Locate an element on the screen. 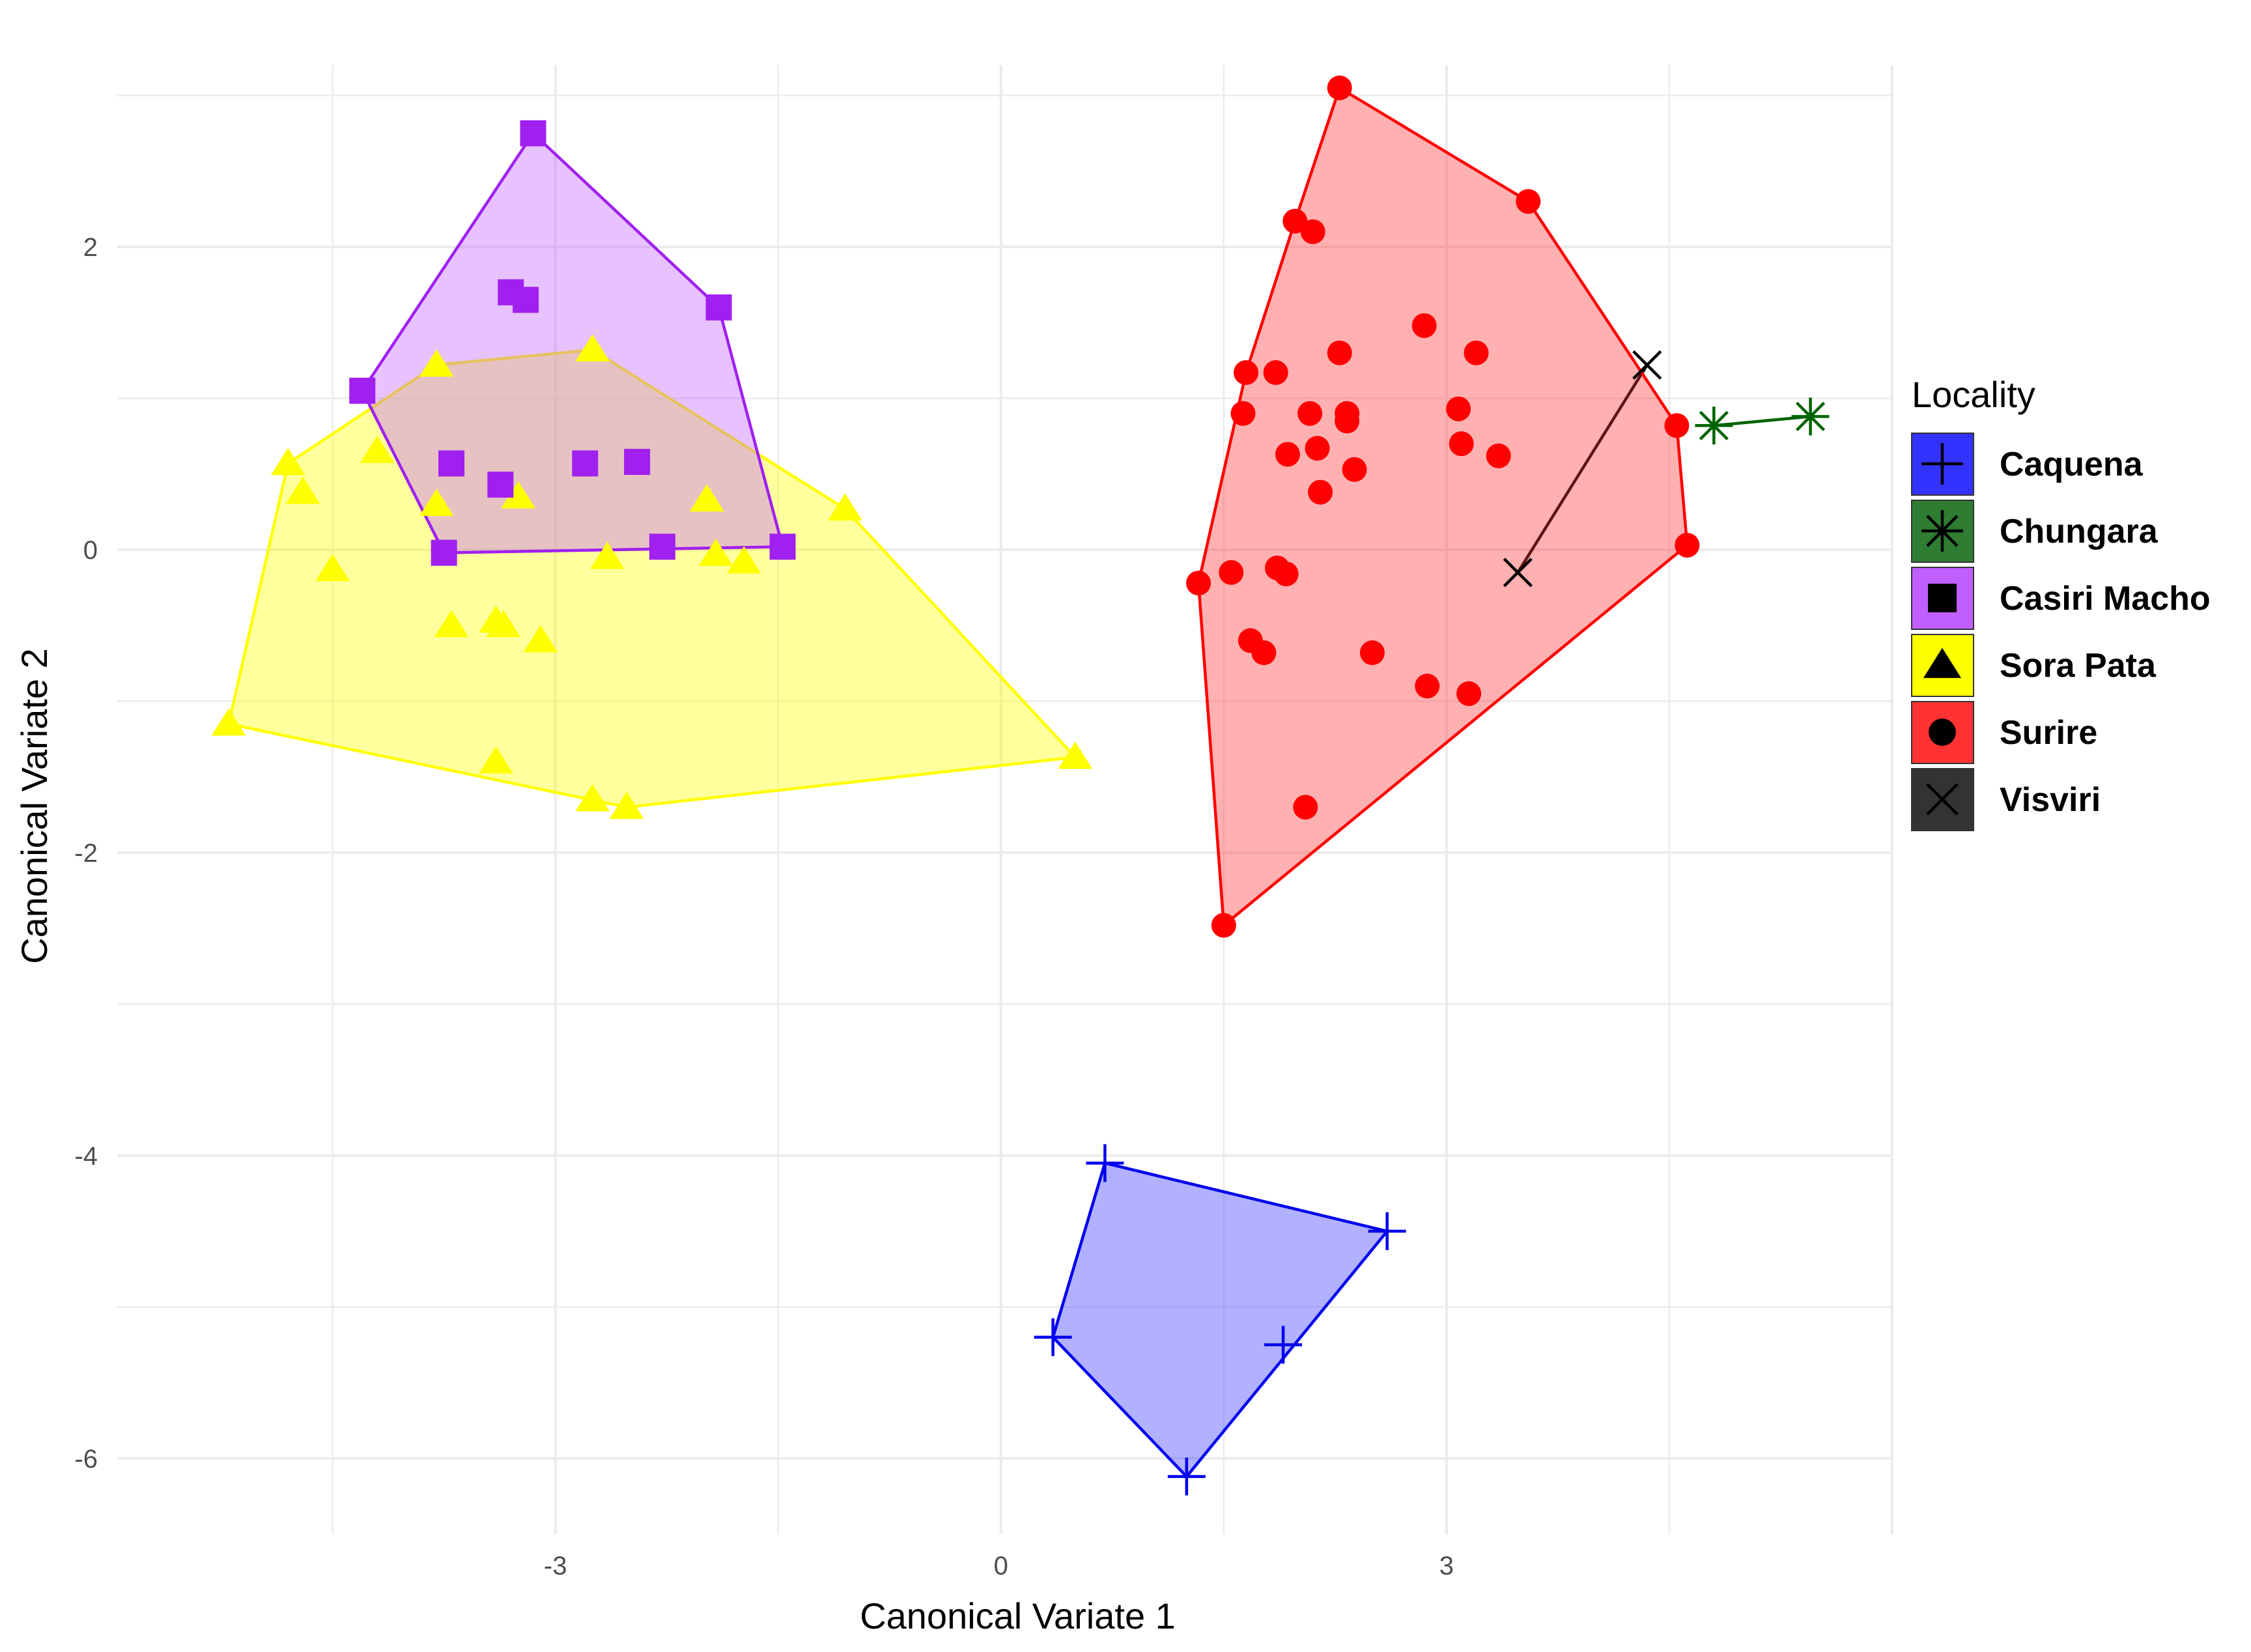 Image resolution: width=2251 pixels, height=1652 pixels. legend-label-surire: Surire is located at coordinates (2048, 733).